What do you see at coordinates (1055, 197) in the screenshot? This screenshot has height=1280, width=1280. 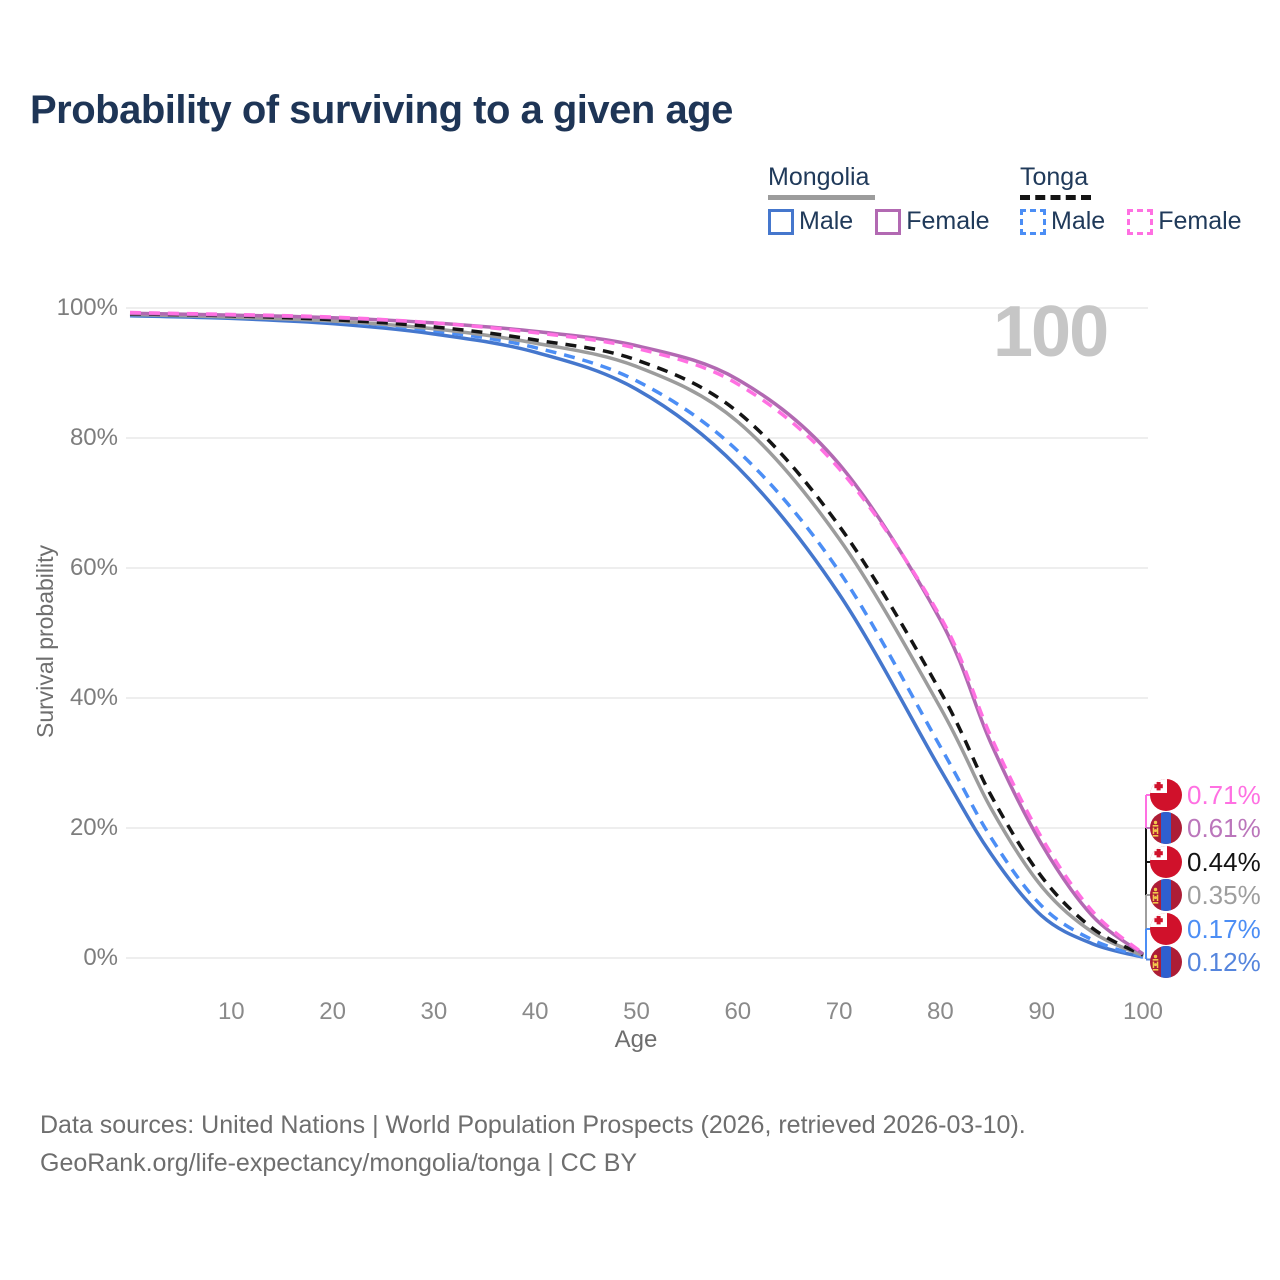 I see `legend-underline-tonga` at bounding box center [1055, 197].